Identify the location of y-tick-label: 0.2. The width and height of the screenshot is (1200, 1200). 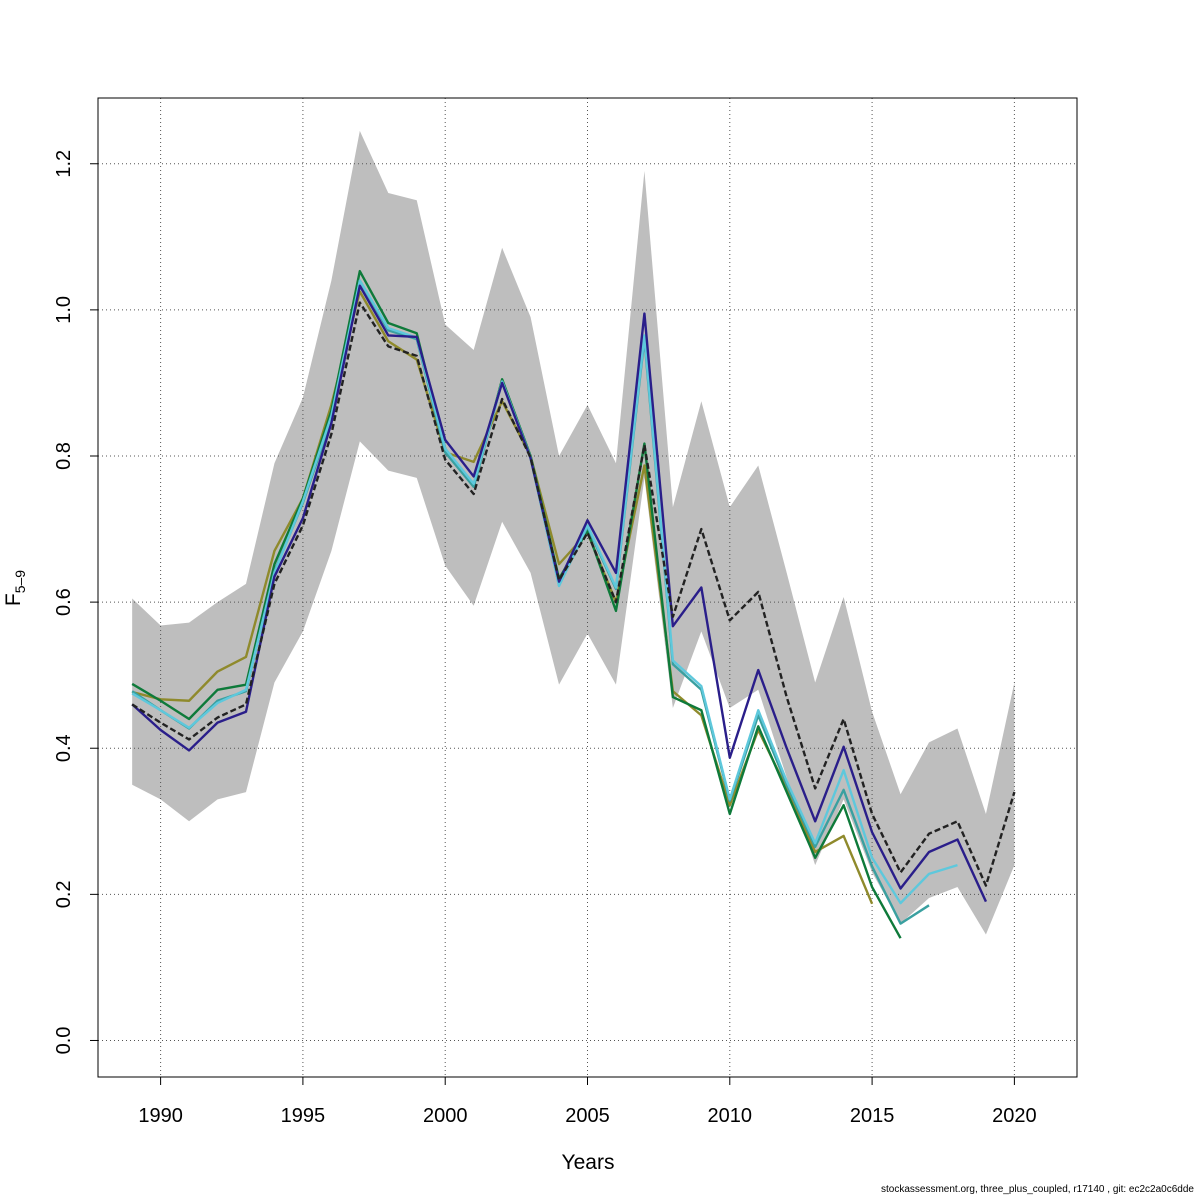
(64, 894).